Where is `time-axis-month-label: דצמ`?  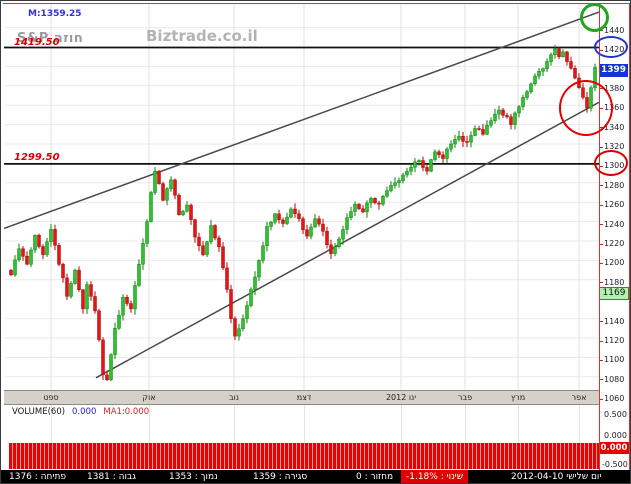 time-axis-month-label: דצמ is located at coordinates (304, 397).